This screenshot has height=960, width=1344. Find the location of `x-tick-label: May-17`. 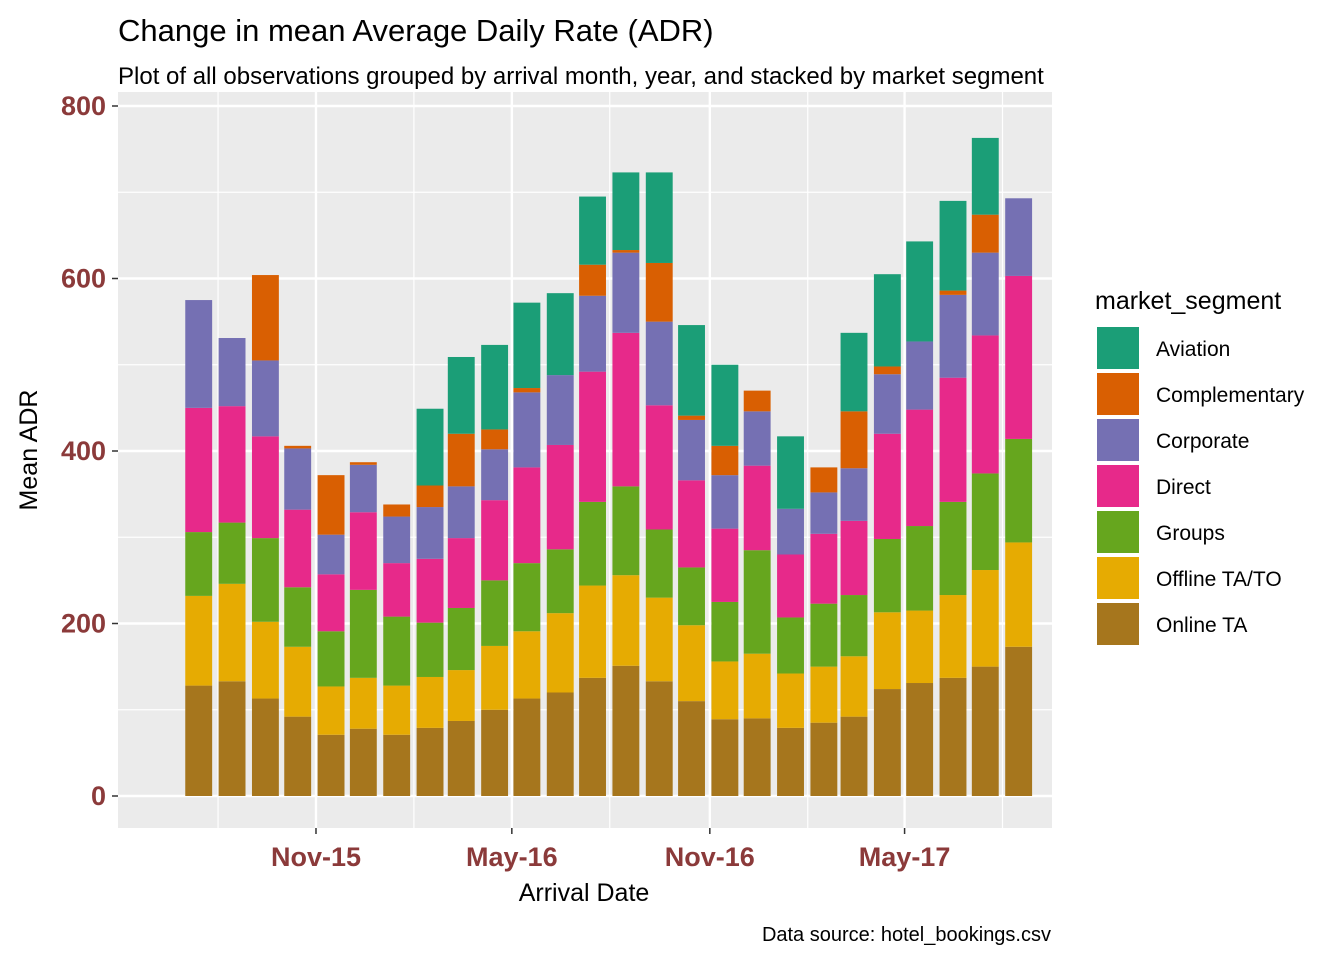

x-tick-label: May-17 is located at coordinates (905, 857).